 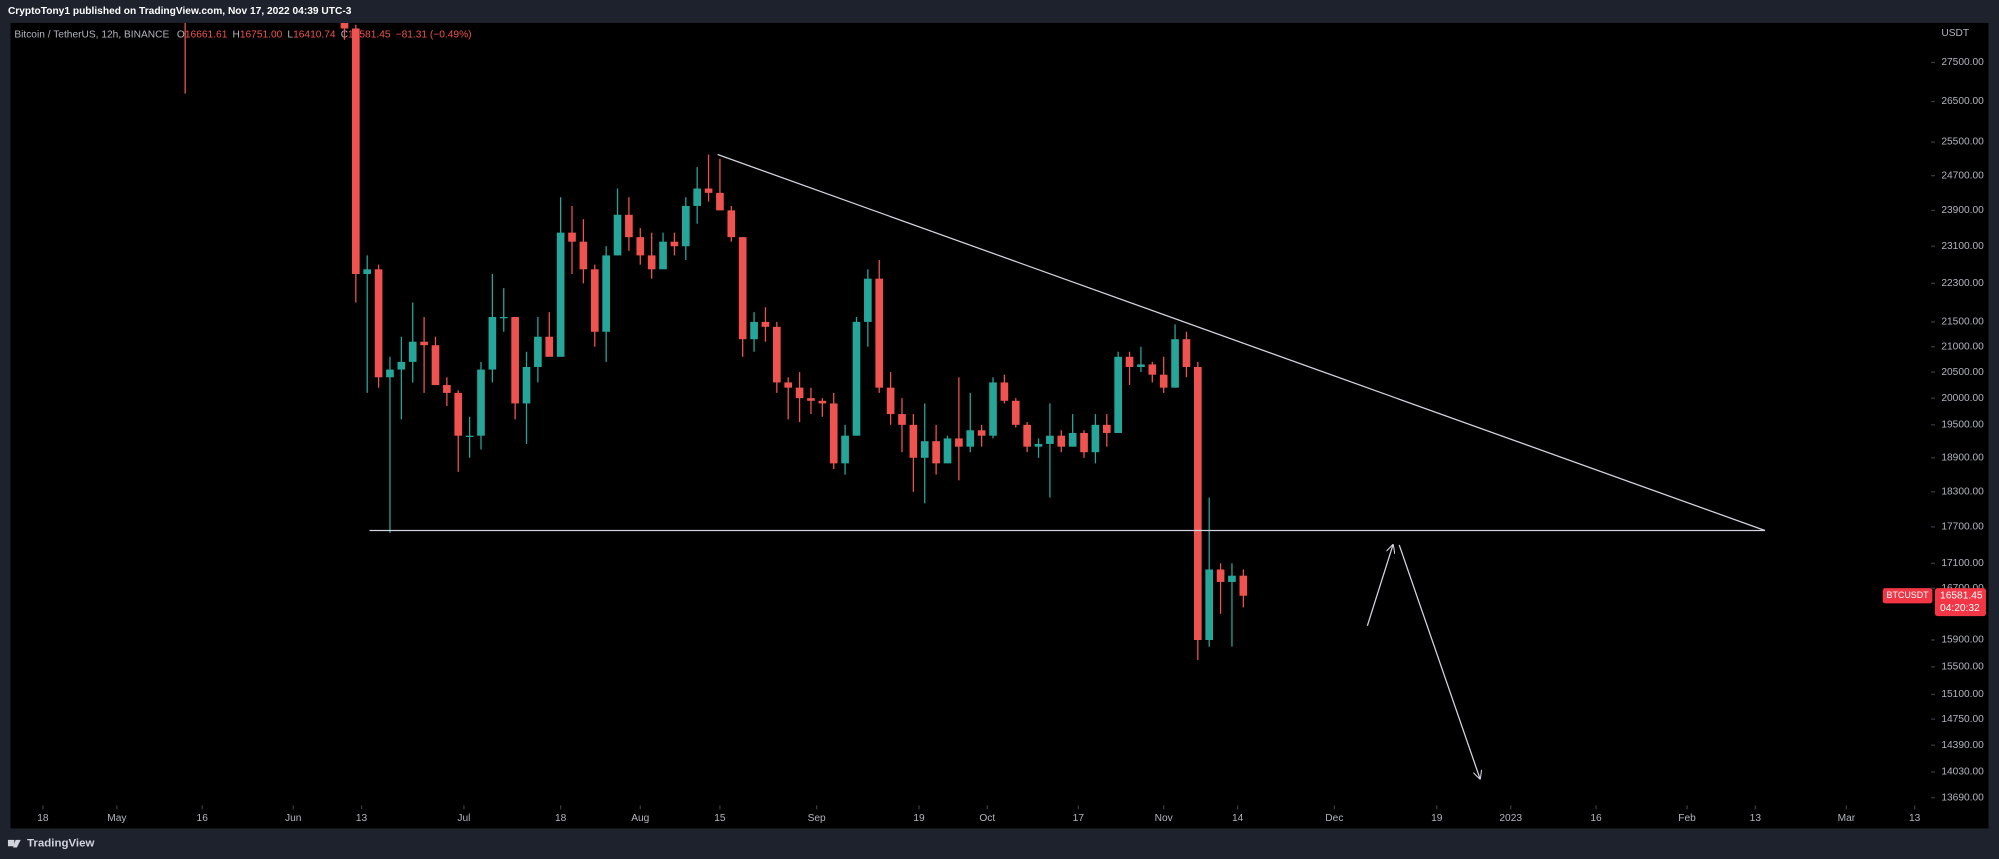 What do you see at coordinates (1334, 818) in the screenshot?
I see `x-tick-label: Dec` at bounding box center [1334, 818].